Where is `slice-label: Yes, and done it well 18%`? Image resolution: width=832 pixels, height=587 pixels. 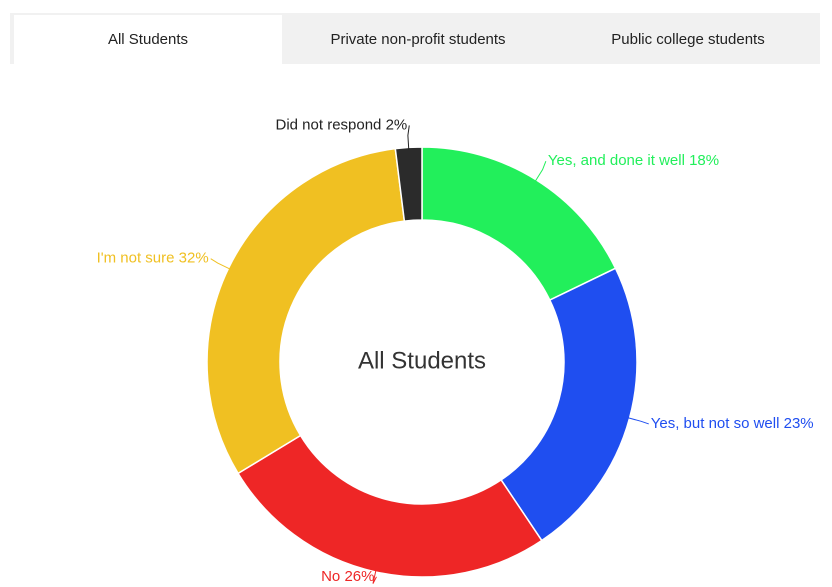
slice-label: Yes, and done it well 18% is located at coordinates (633, 160).